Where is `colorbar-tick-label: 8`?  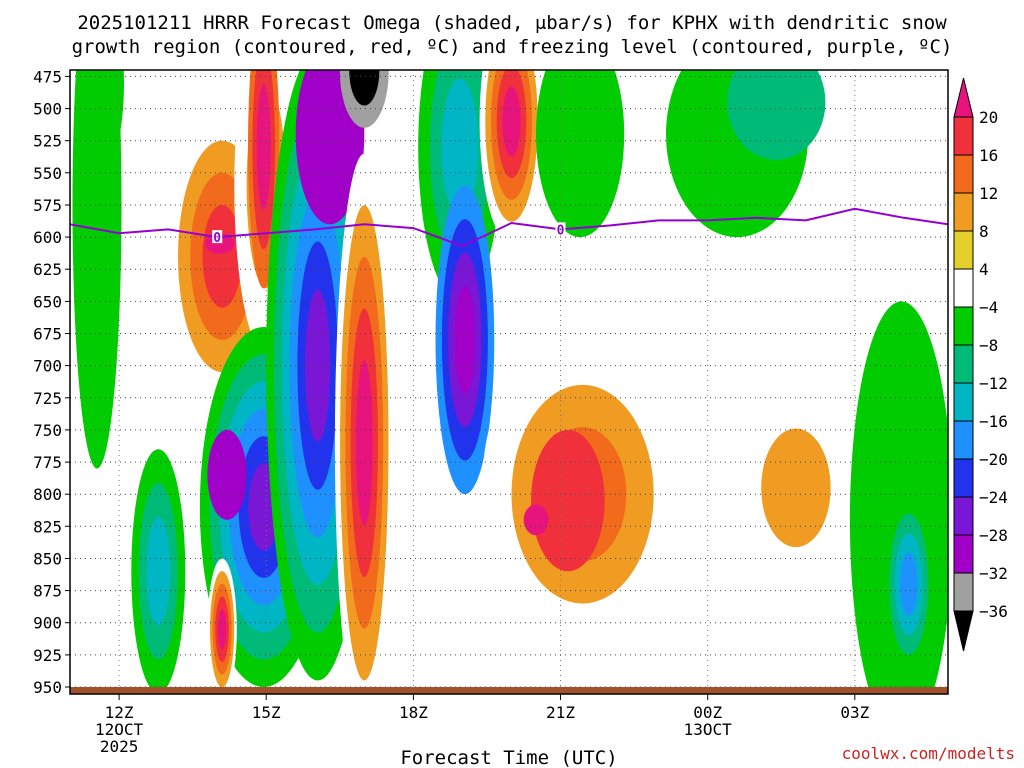 colorbar-tick-label: 8 is located at coordinates (984, 231).